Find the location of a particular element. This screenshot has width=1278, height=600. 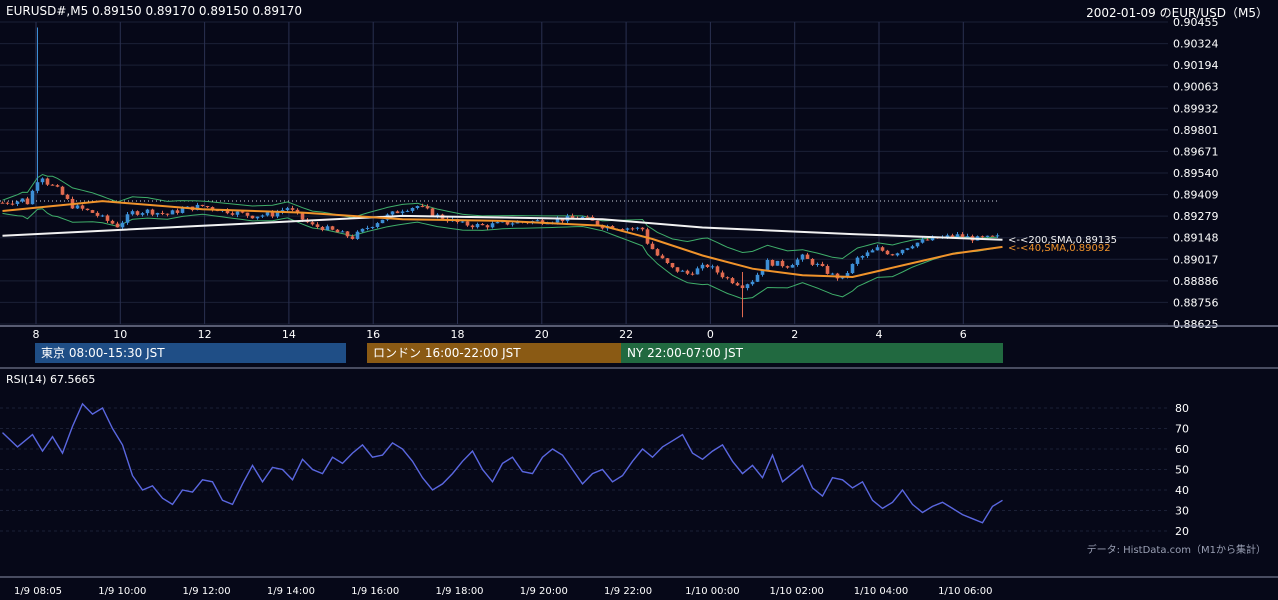

price-tick-label: 0.88625 is located at coordinates (1196, 324).